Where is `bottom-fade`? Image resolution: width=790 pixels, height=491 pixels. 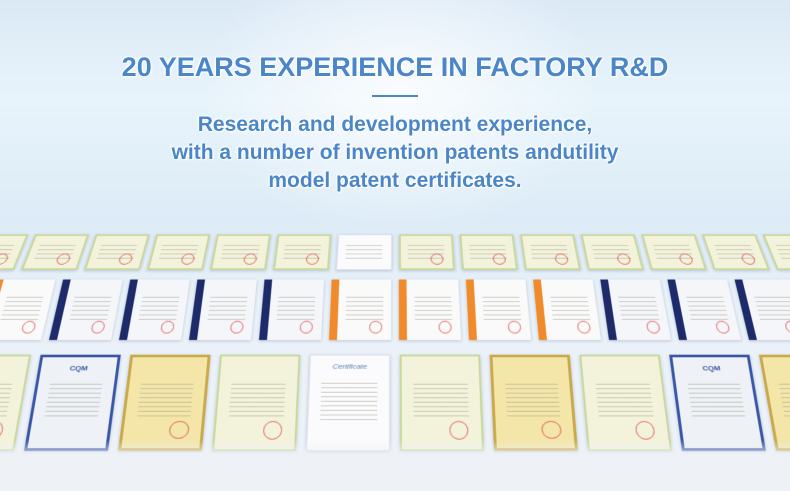
bottom-fade is located at coordinates (395, 465).